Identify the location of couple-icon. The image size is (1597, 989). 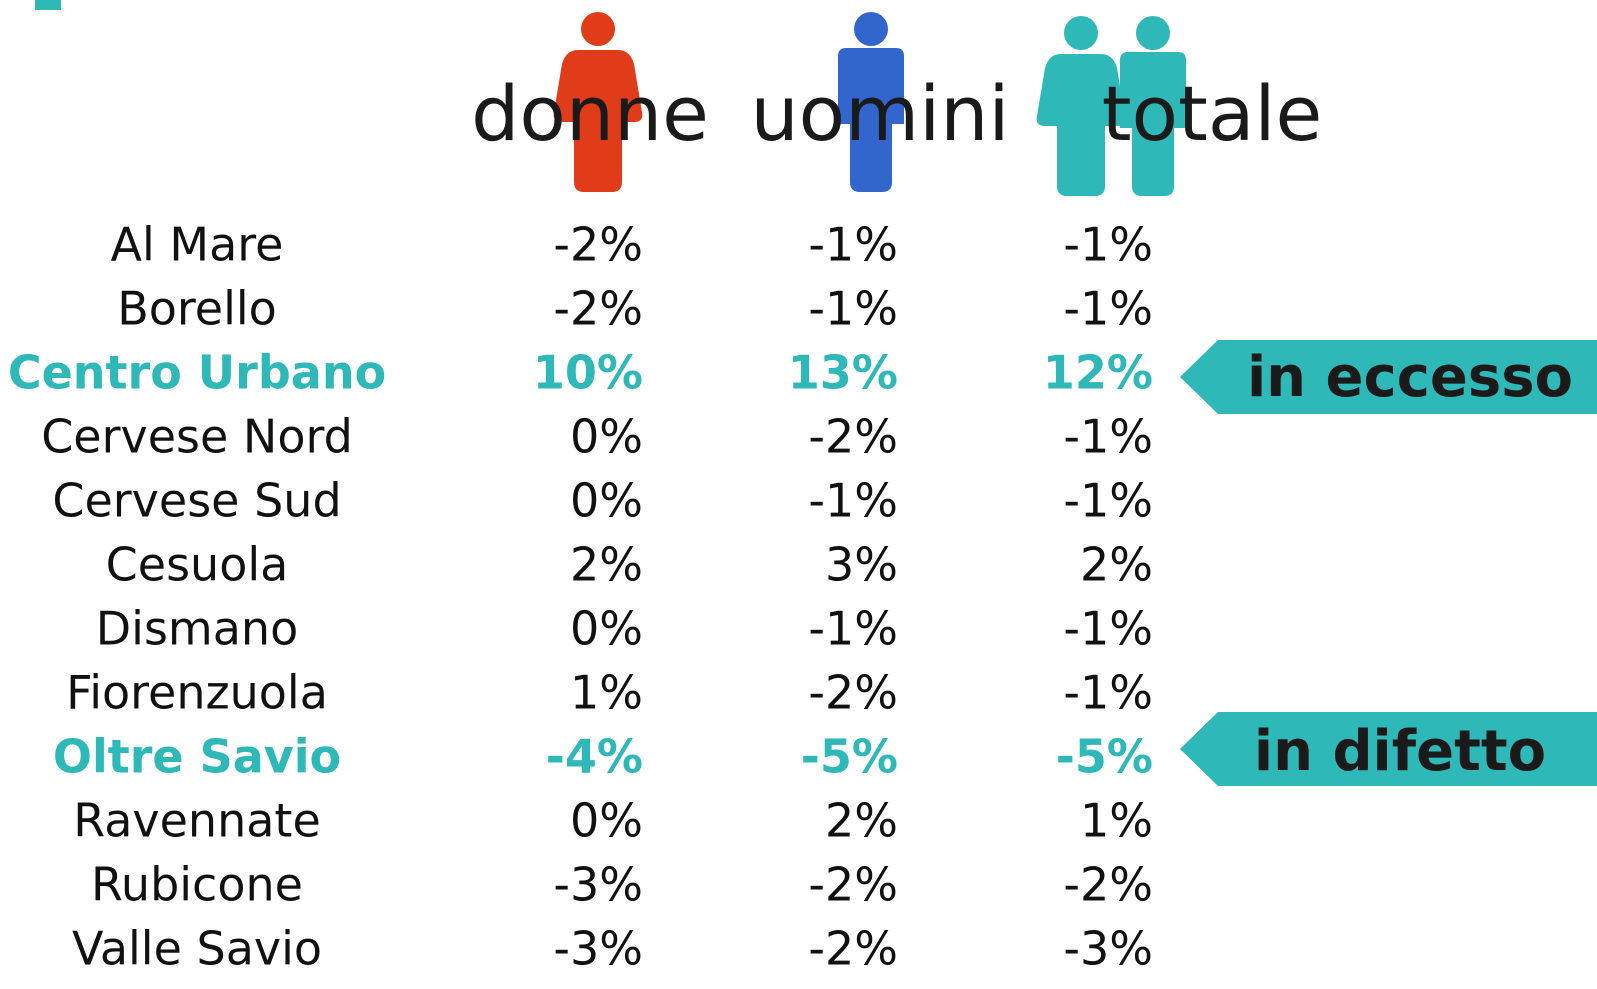
(1111, 106).